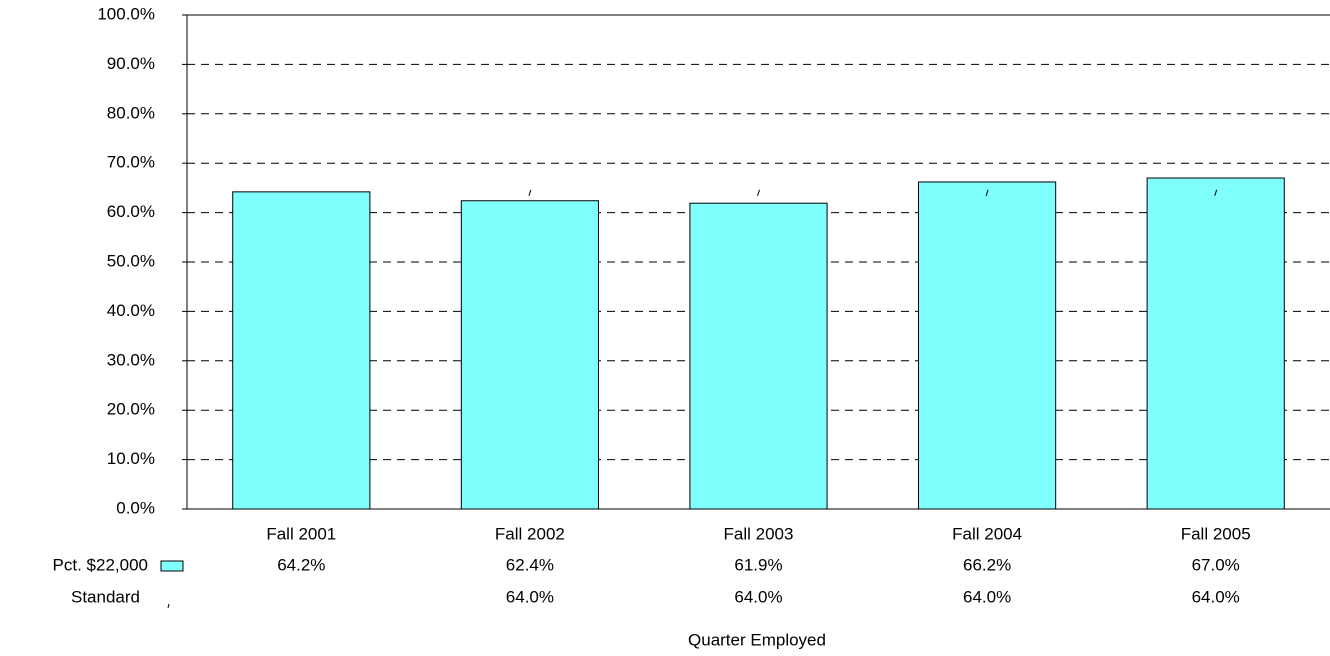 The image size is (1330, 656). Describe the element at coordinates (131, 63) in the screenshot. I see `y-tick-label: 90.0%` at that location.